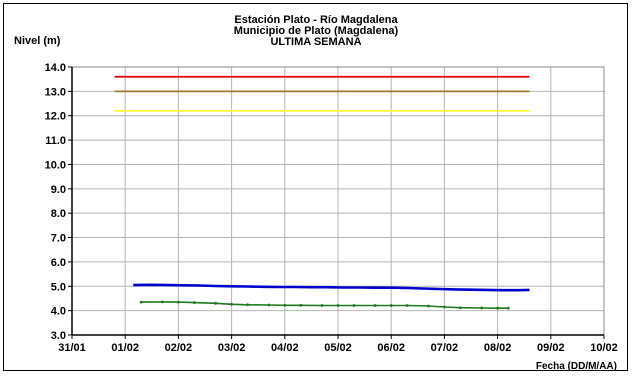  Describe the element at coordinates (179, 348) in the screenshot. I see `x-tick-label: 02/02` at that location.